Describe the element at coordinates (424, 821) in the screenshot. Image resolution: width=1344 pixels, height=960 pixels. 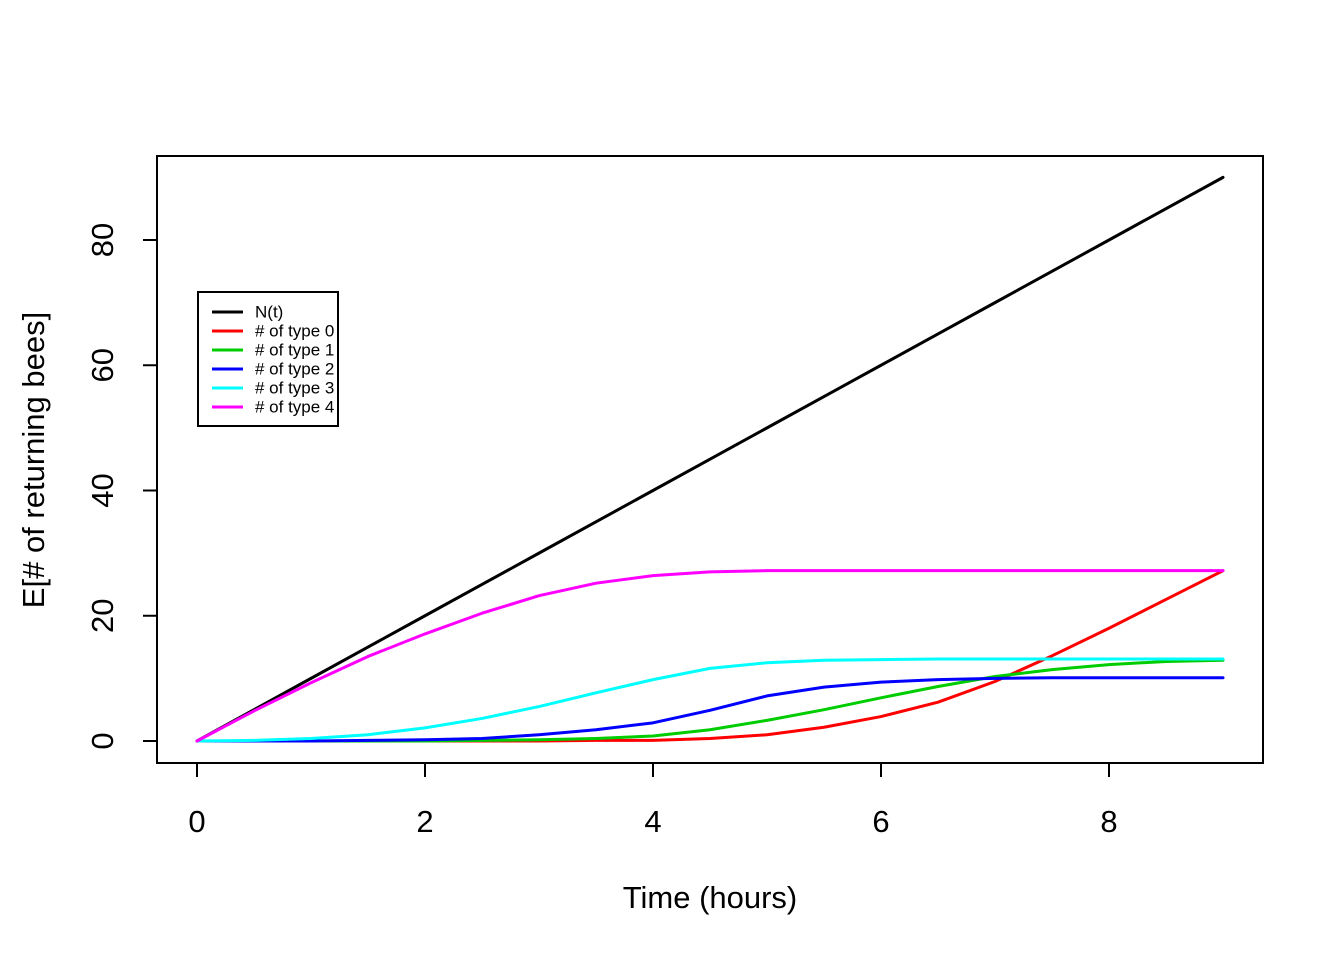
I see `x-tick-label: 2` at that location.